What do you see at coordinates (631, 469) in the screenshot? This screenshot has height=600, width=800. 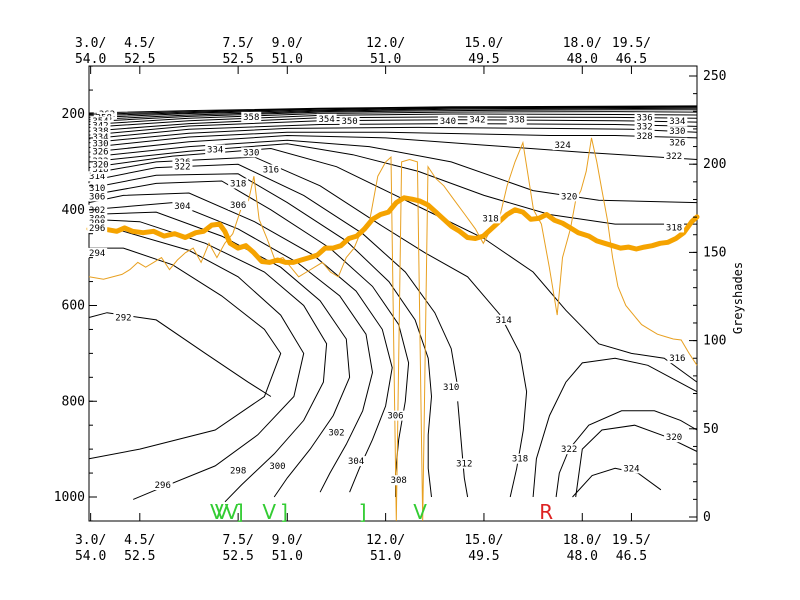 I see `contour-label-19: 324` at bounding box center [631, 469].